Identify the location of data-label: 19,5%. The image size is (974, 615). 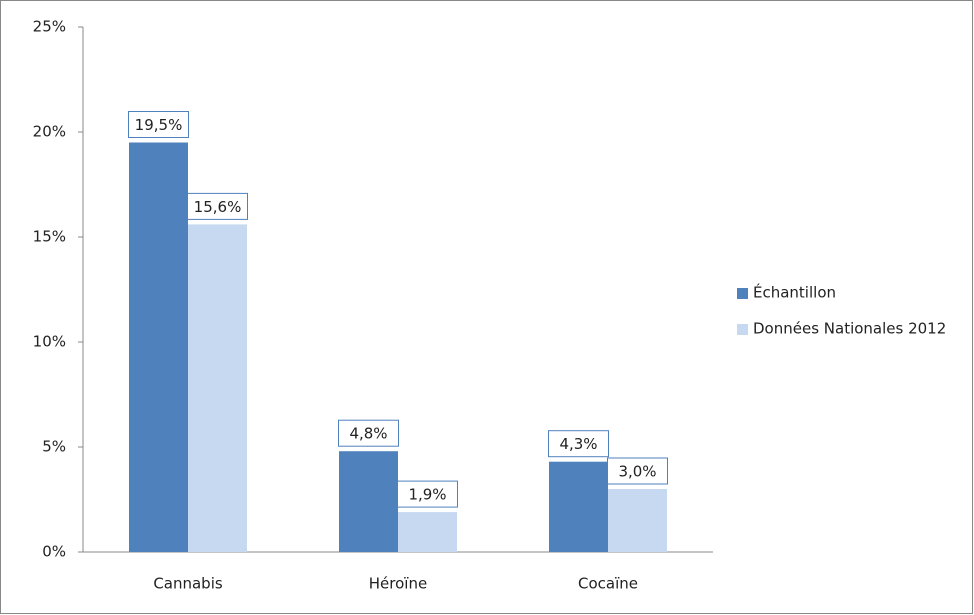
(159, 125).